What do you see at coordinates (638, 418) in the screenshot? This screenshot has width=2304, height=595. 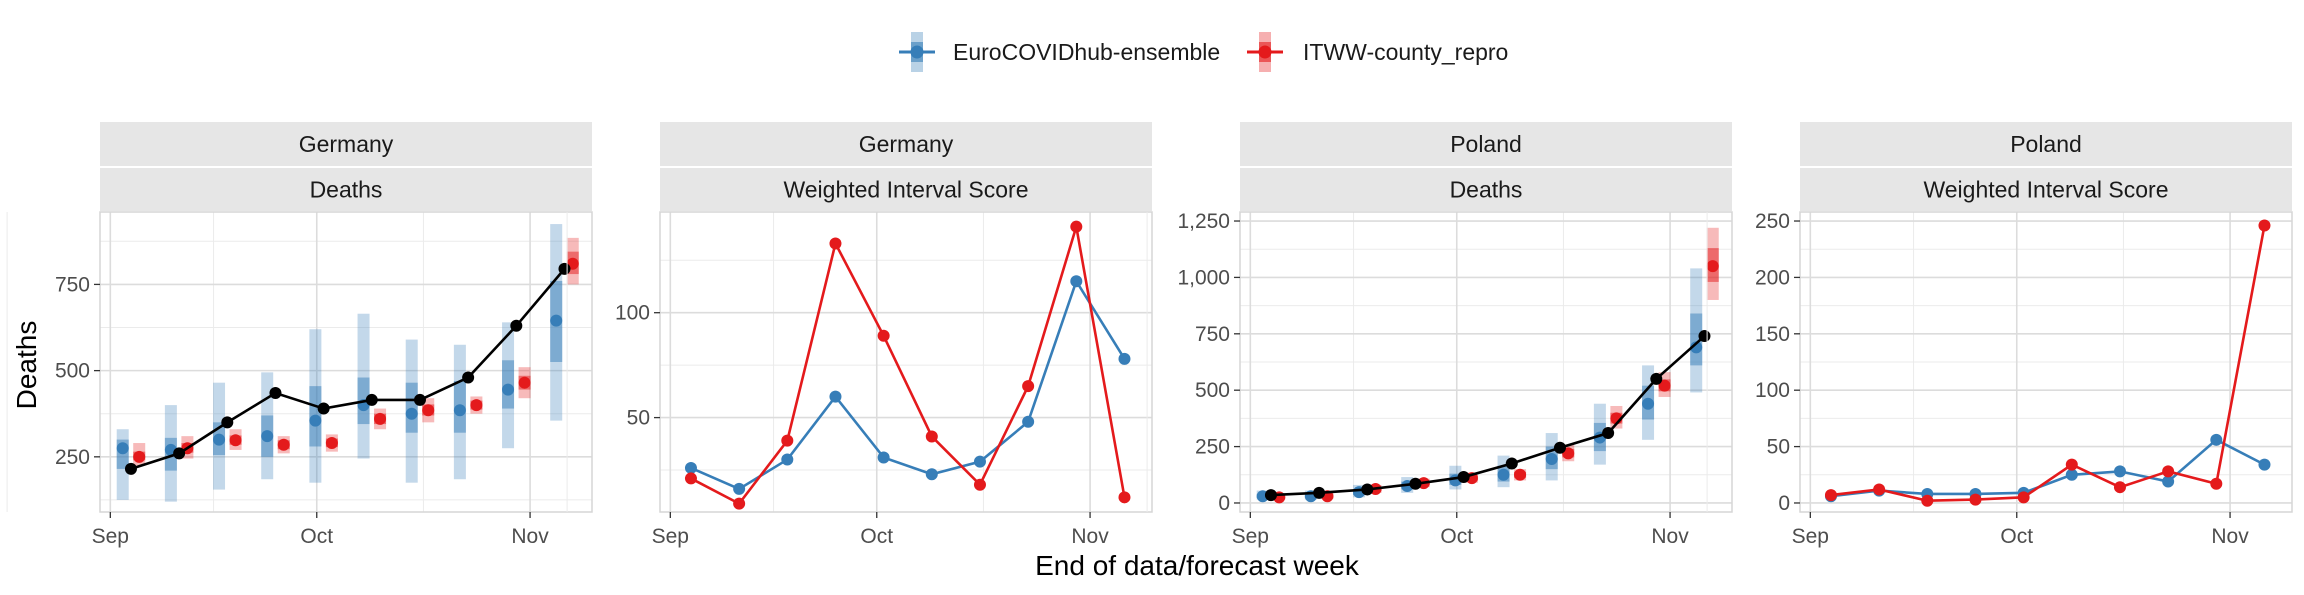 I see `y-tick-label: 50` at bounding box center [638, 418].